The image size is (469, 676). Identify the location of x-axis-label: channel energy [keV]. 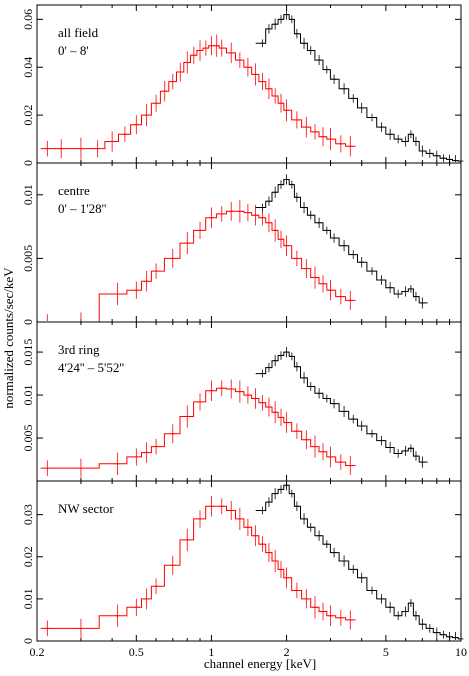
(260, 663).